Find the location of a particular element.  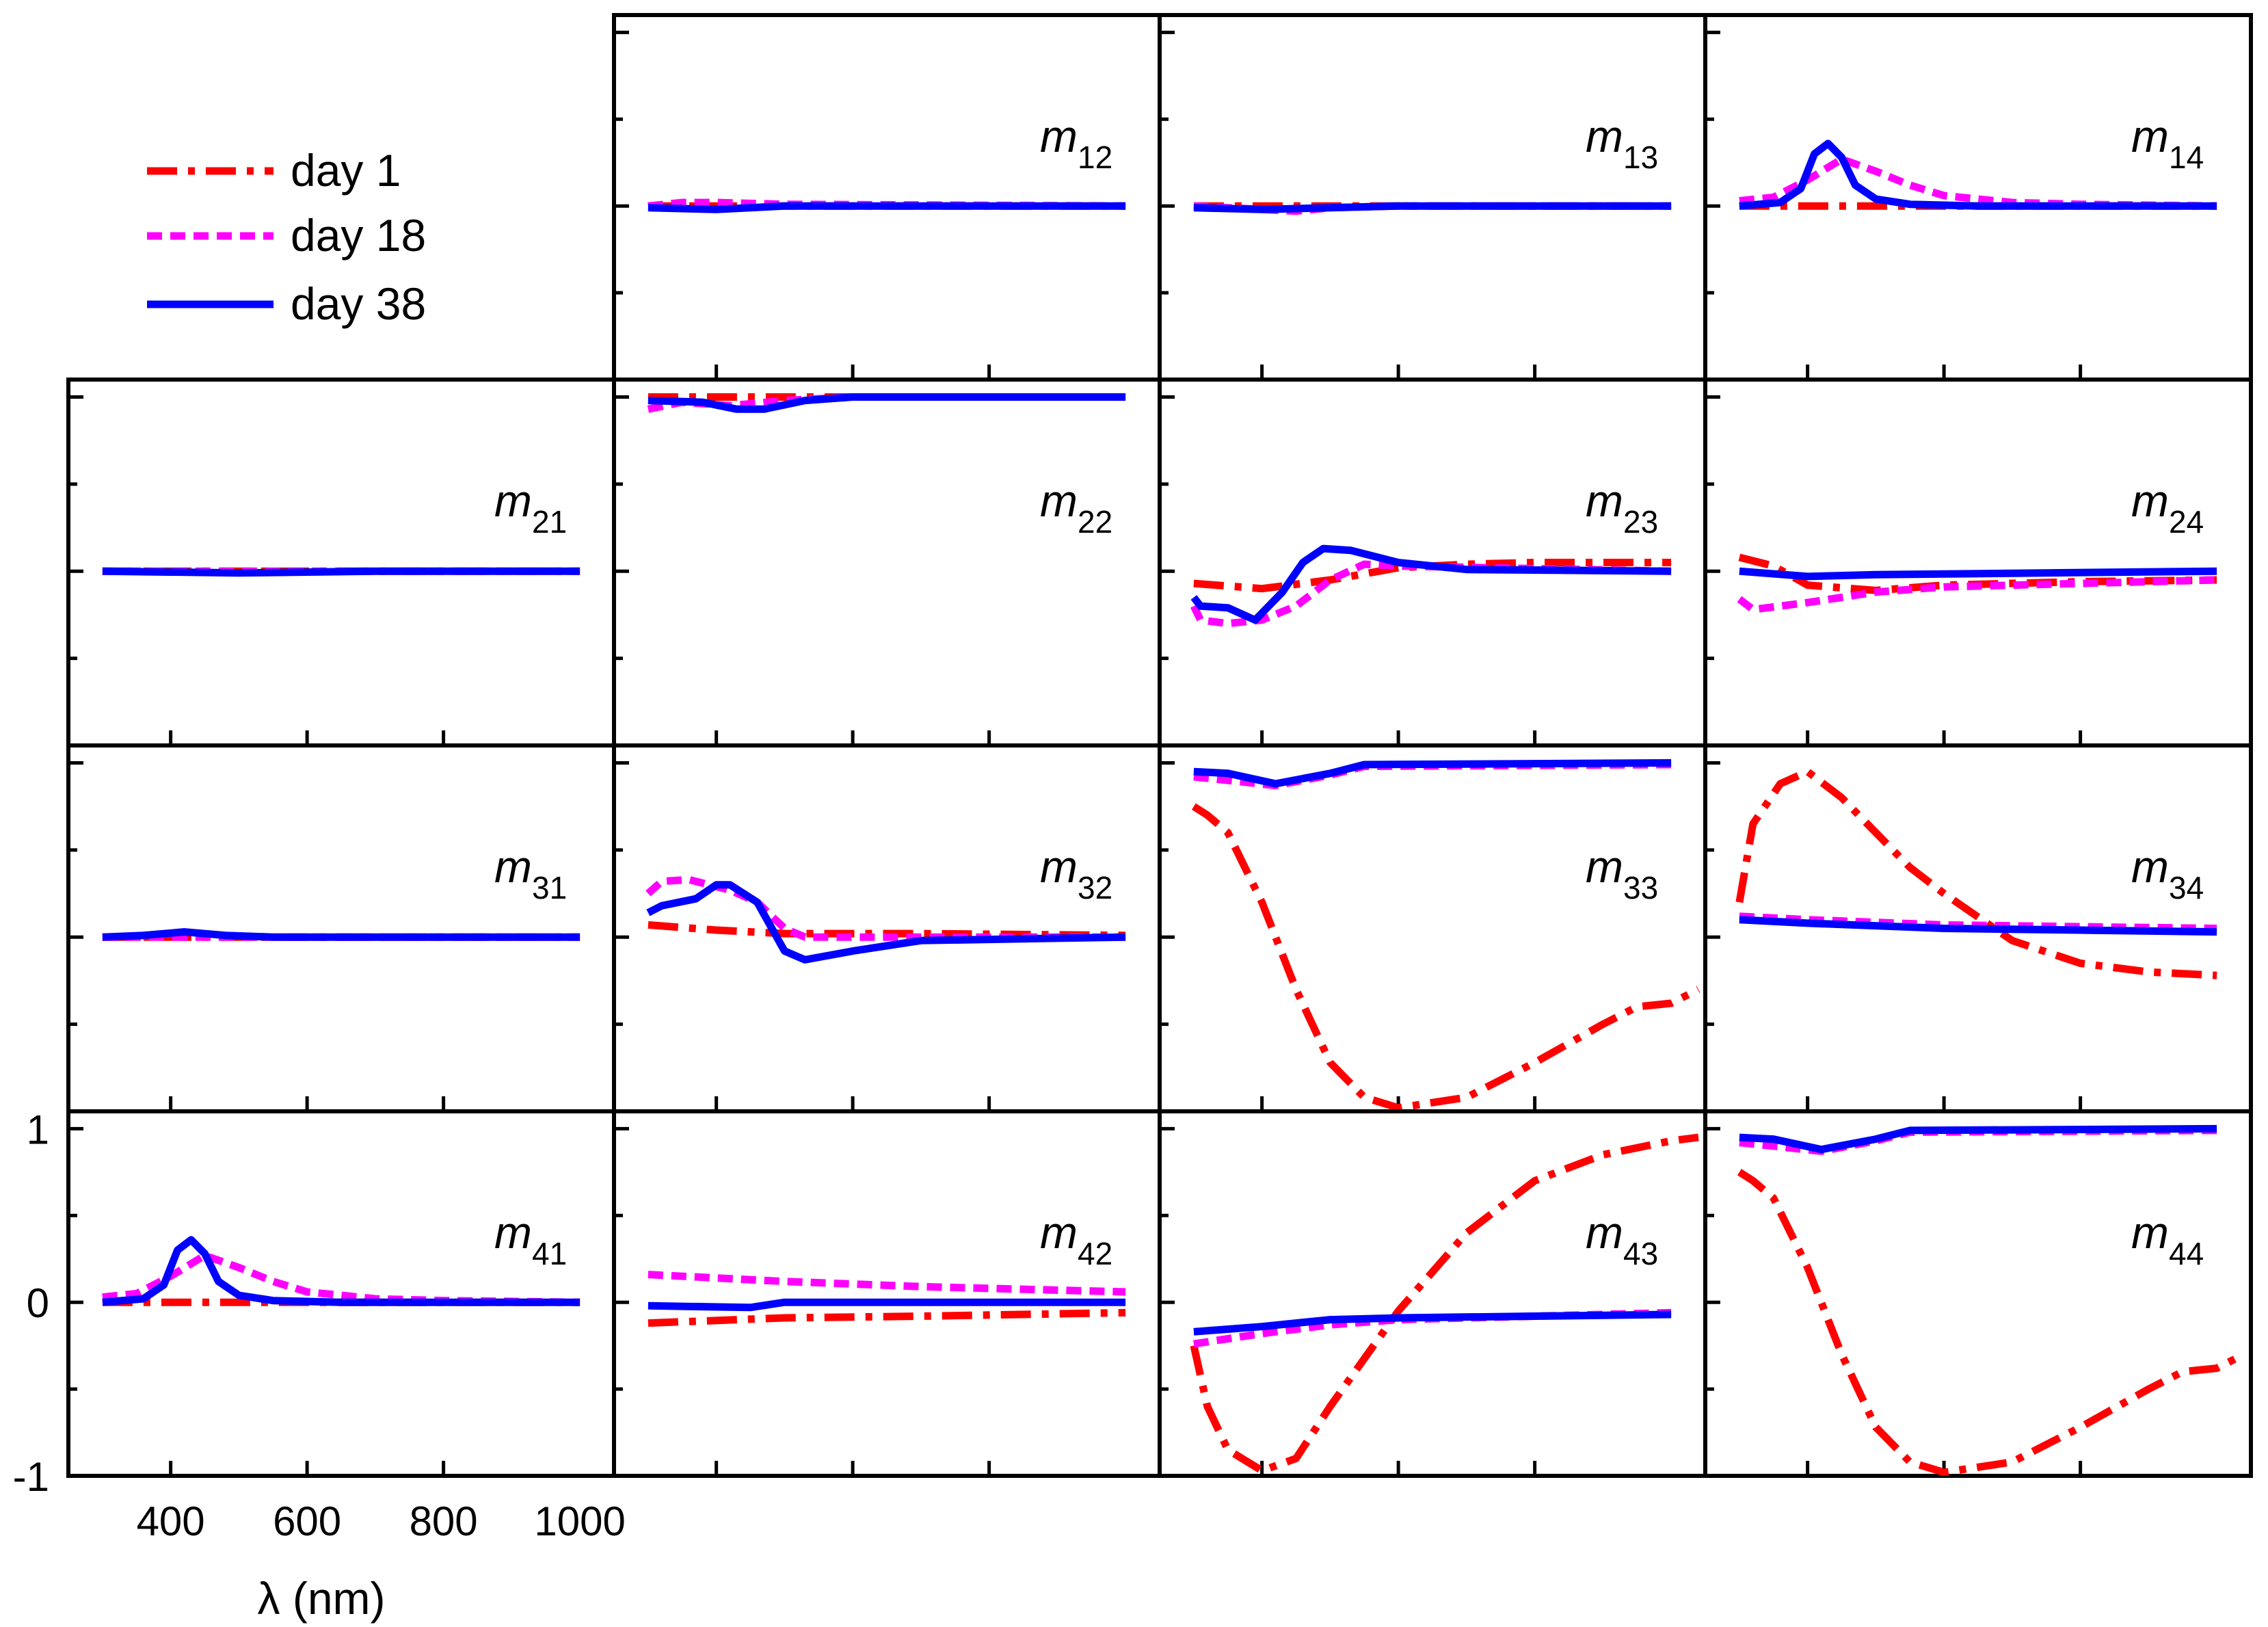

series-line-day-38-m14 is located at coordinates (1978, 175).